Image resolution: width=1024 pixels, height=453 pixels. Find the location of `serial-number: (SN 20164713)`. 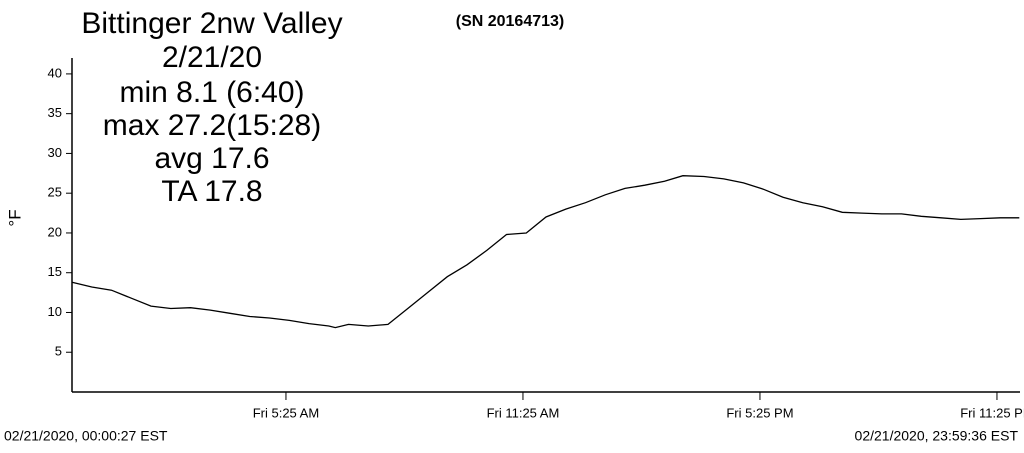

serial-number: (SN 20164713) is located at coordinates (510, 21).